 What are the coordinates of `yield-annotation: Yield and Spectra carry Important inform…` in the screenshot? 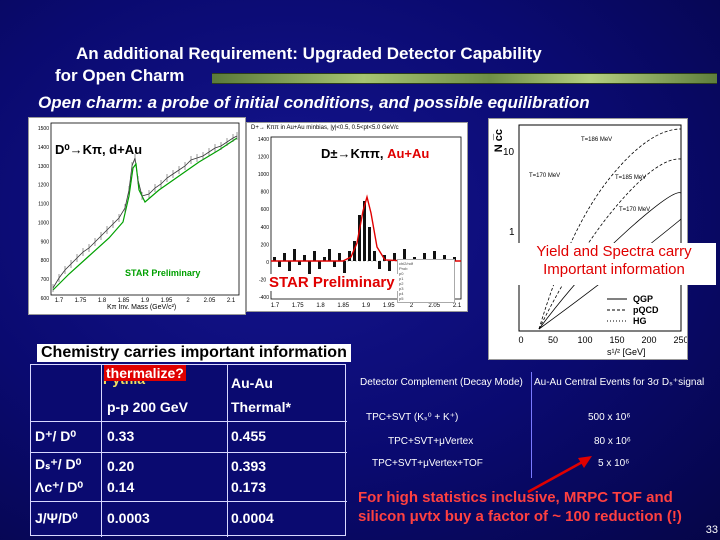 It's located at (614, 264).